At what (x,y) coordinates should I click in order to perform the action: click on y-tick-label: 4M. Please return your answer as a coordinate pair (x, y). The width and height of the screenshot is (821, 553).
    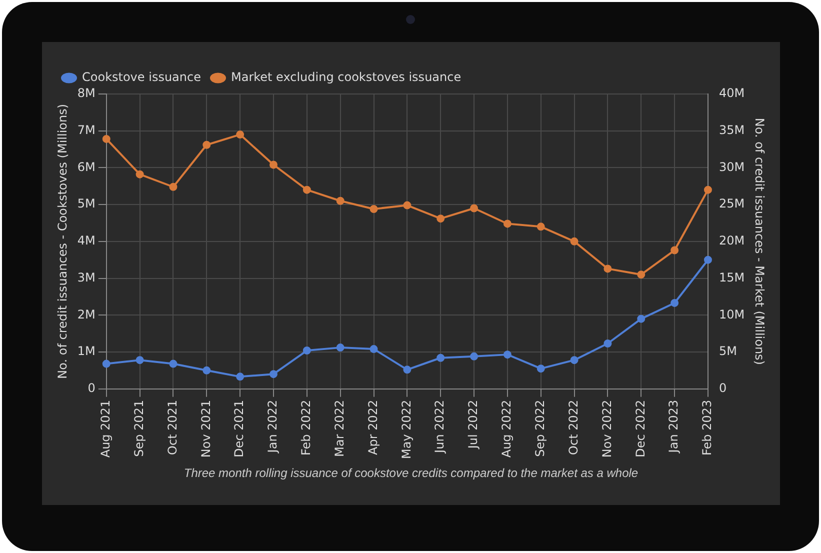
    Looking at the image, I should click on (86, 241).